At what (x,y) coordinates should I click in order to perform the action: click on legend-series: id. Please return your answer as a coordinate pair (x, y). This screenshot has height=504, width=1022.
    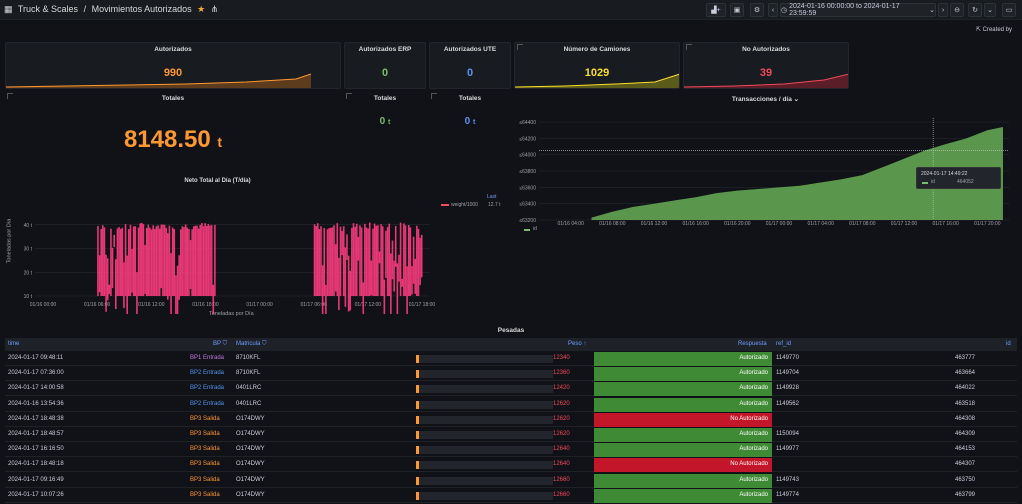
    Looking at the image, I should click on (535, 229).